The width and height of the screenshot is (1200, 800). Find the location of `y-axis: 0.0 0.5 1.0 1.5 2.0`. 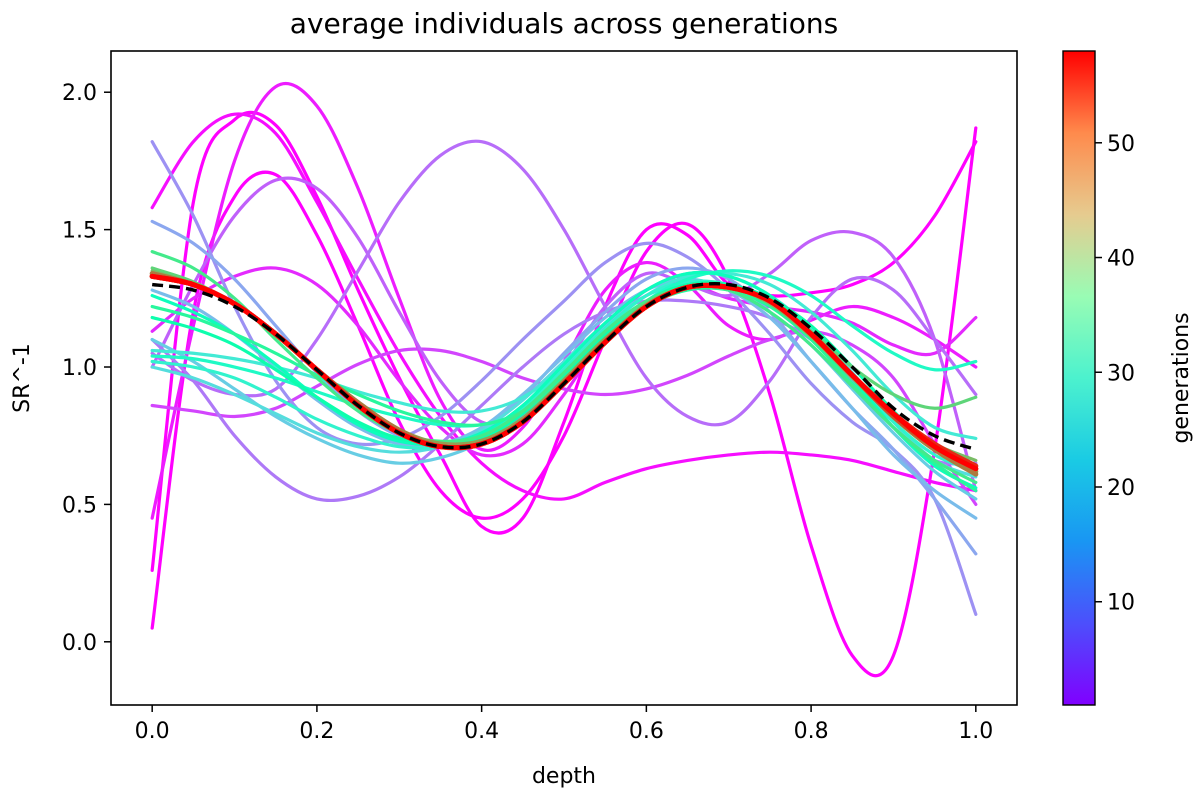

y-axis: 0.0 0.5 1.0 1.5 2.0 is located at coordinates (86, 368).